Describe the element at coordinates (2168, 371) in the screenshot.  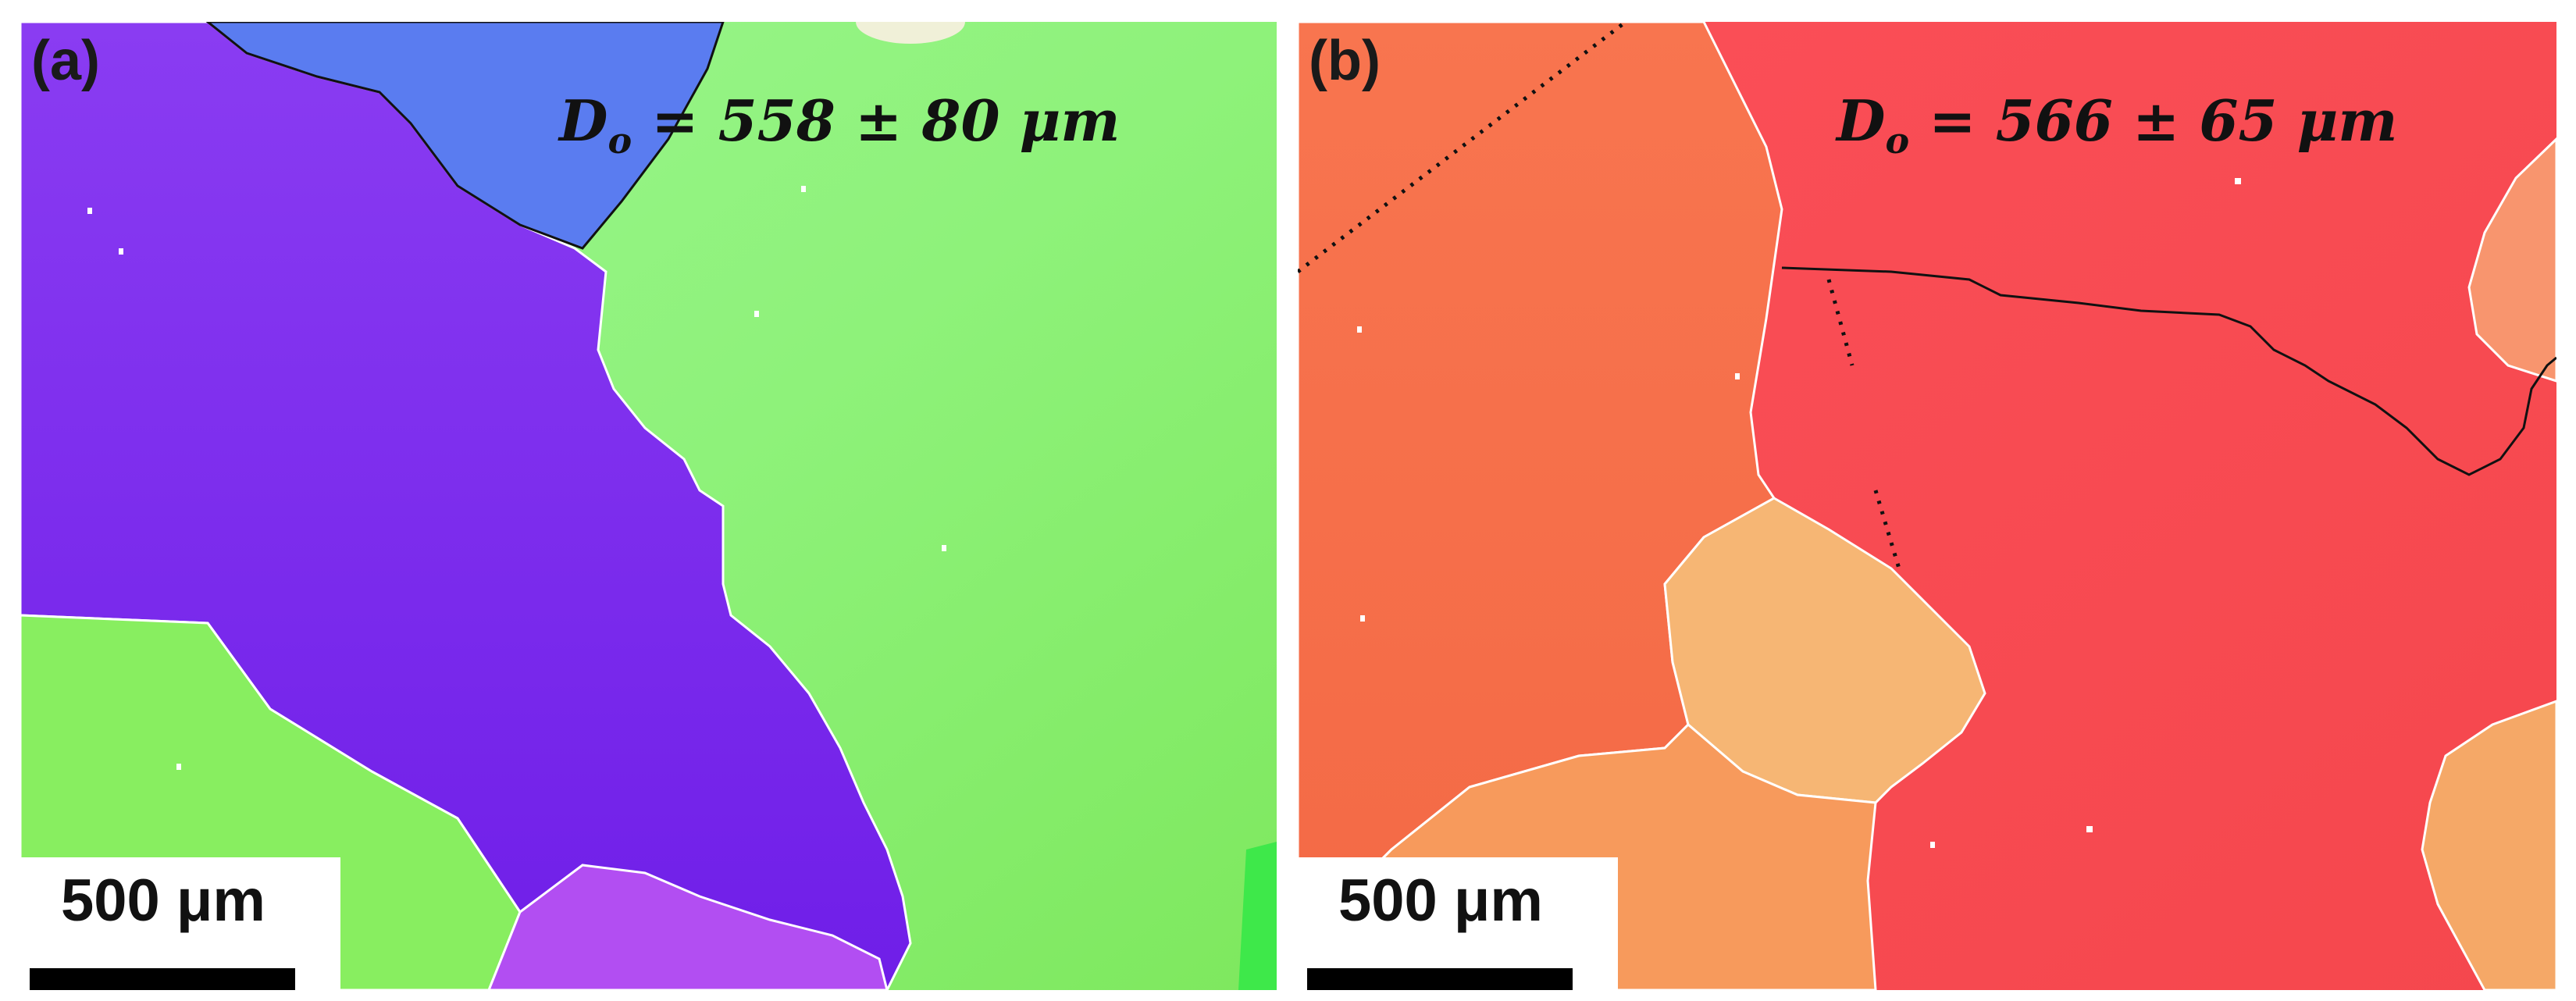
I see `grain-boundary-line` at that location.